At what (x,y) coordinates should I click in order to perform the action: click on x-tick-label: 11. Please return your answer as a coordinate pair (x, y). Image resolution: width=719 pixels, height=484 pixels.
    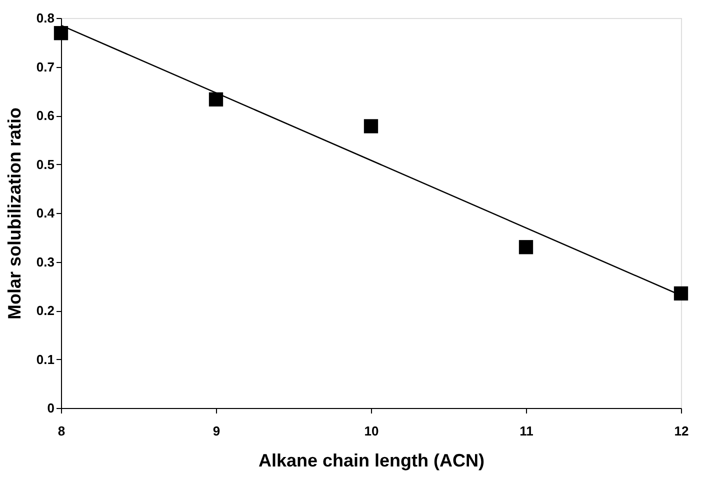
    Looking at the image, I should click on (527, 431).